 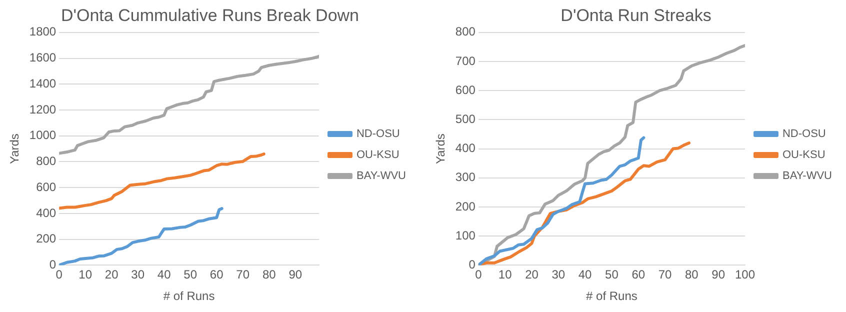 What do you see at coordinates (42, 109) in the screenshot?
I see `y-tick-label: 1200` at bounding box center [42, 109].